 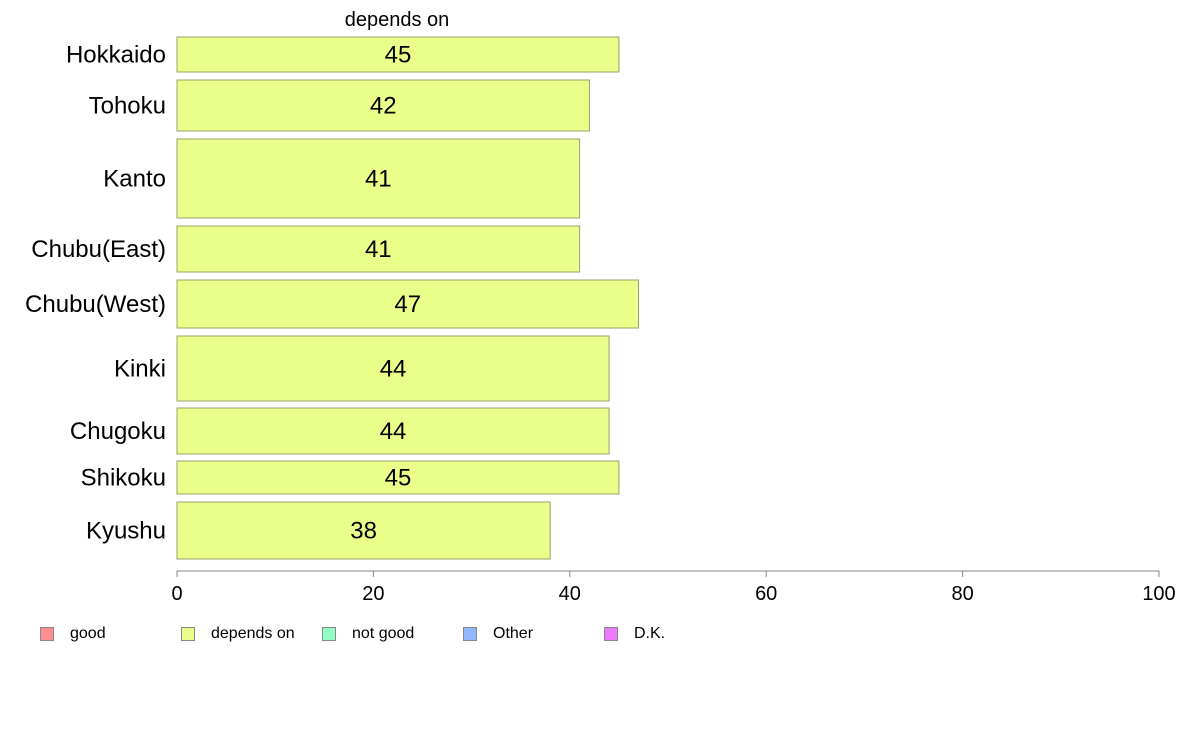 I want to click on bar-kinki, so click(x=393, y=368).